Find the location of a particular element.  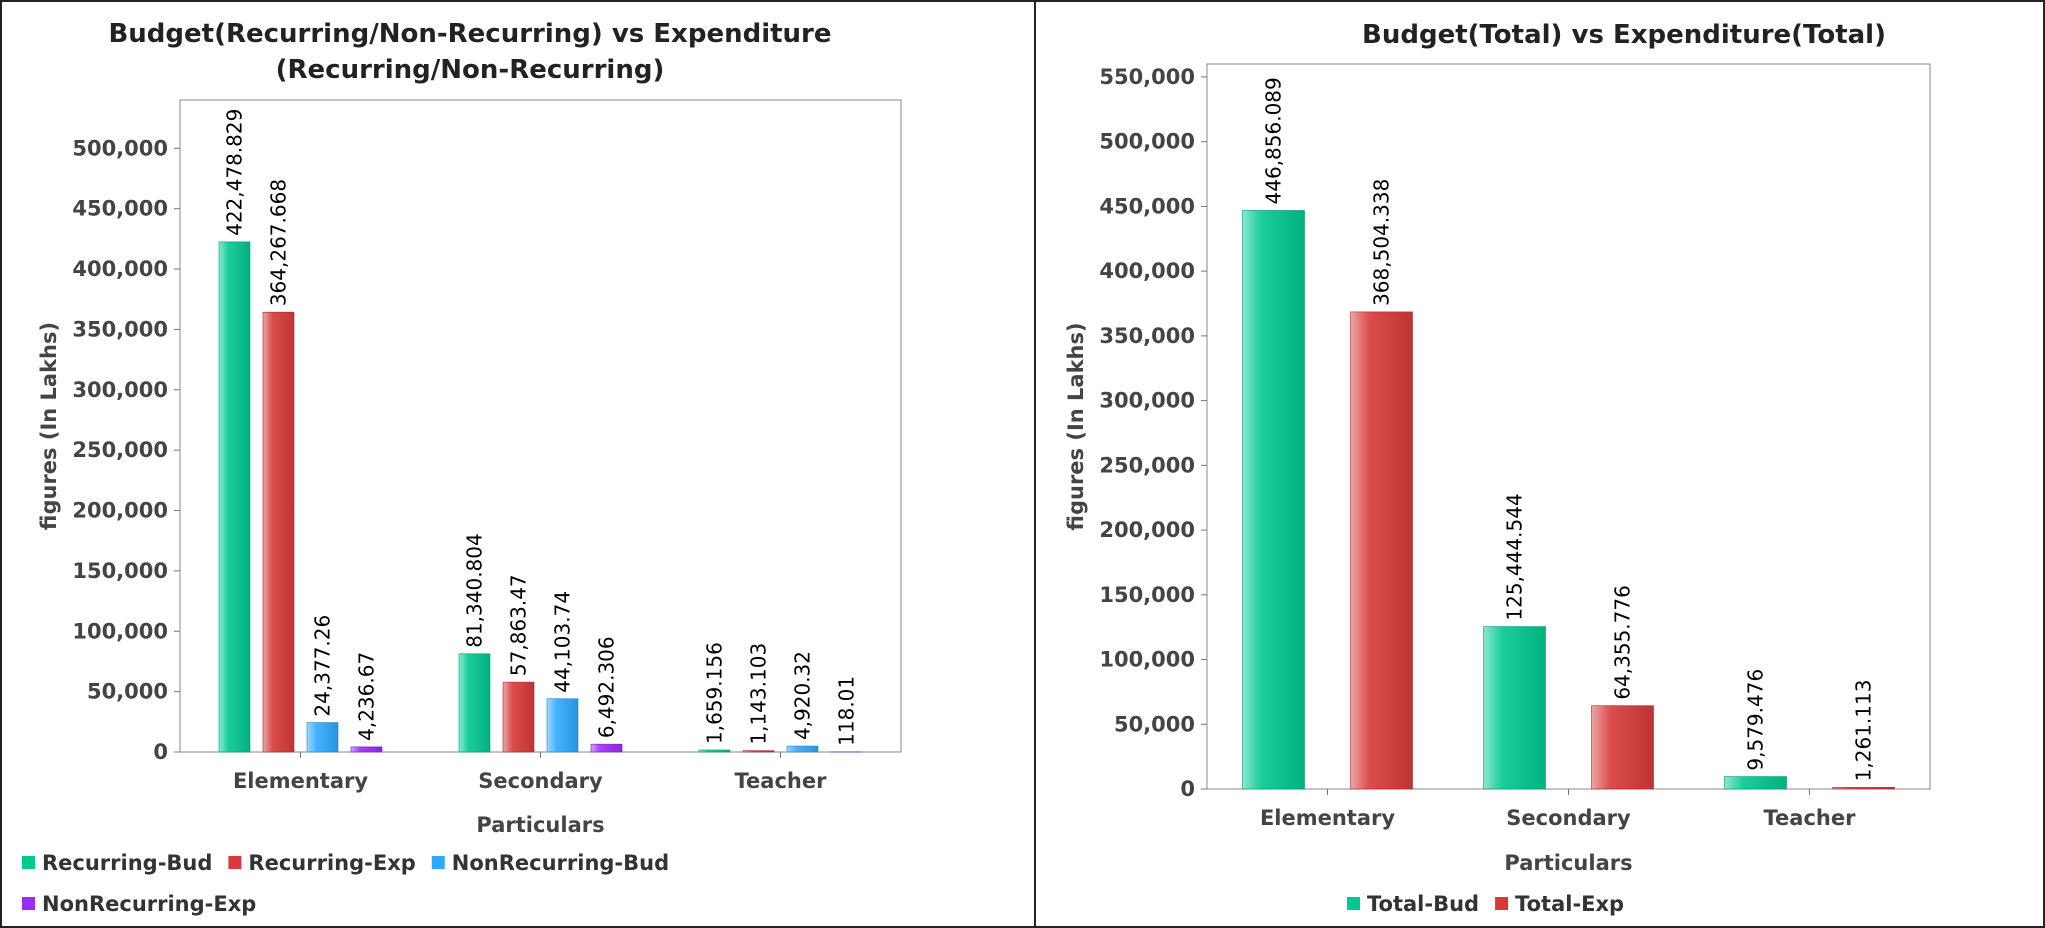

bar-recurring-exp-teacher is located at coordinates (758, 751).